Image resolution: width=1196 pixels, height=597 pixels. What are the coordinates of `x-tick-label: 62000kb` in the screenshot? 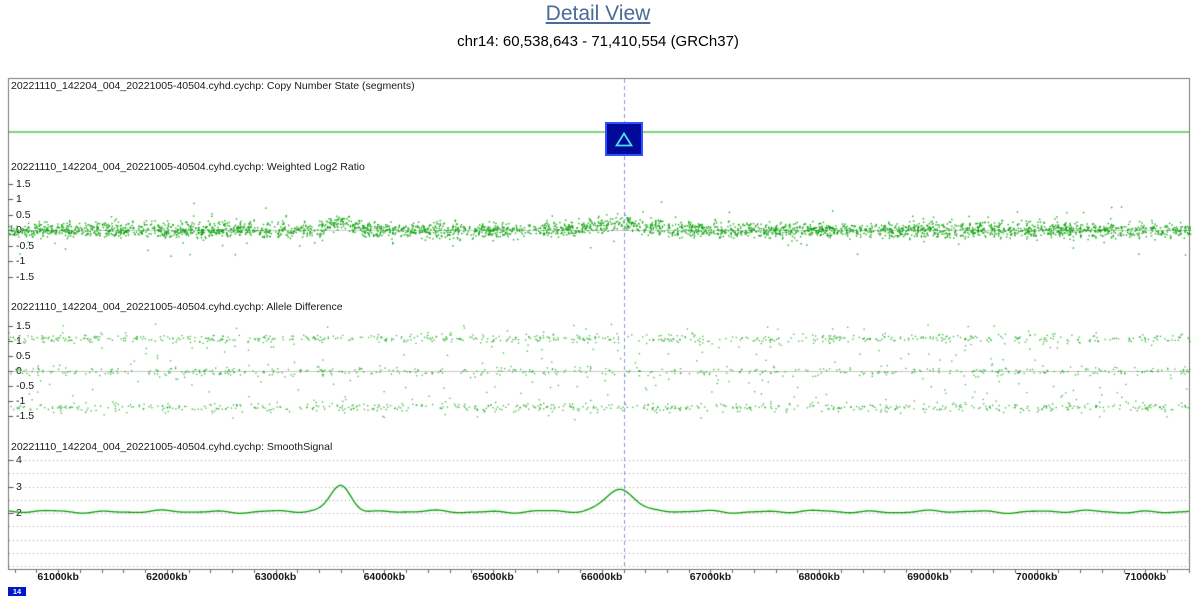 It's located at (167, 577).